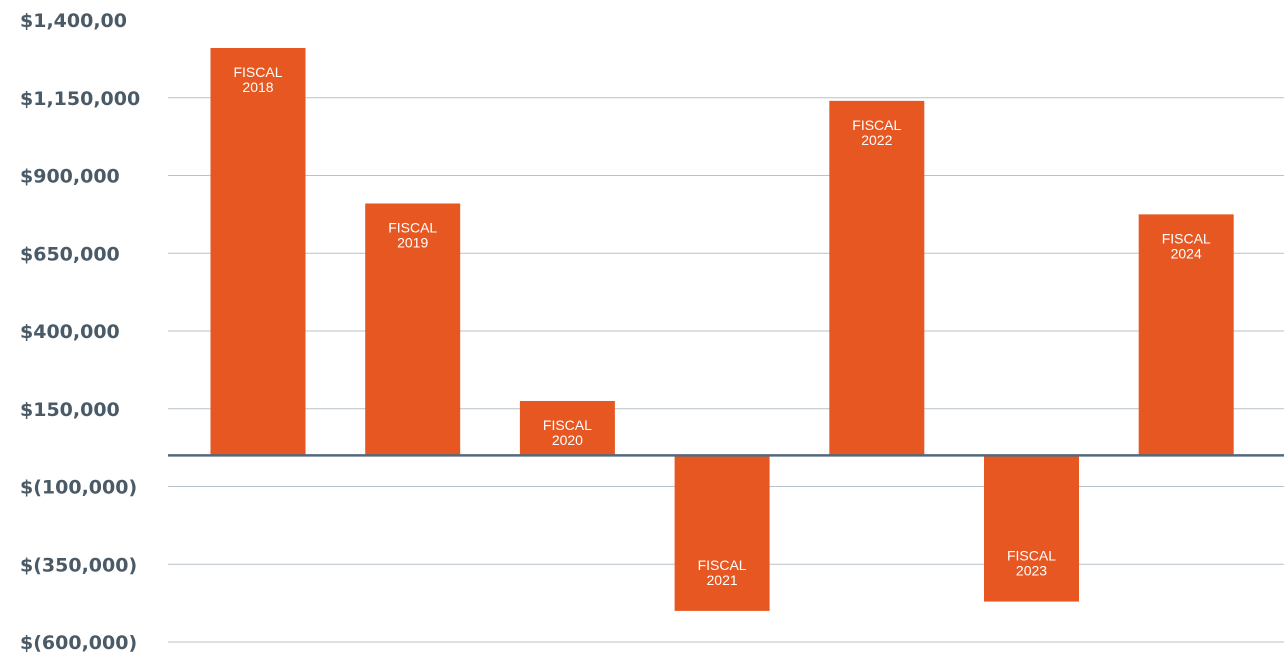  What do you see at coordinates (73, 21) in the screenshot?
I see `y-tick-label: $1,400,00` at bounding box center [73, 21].